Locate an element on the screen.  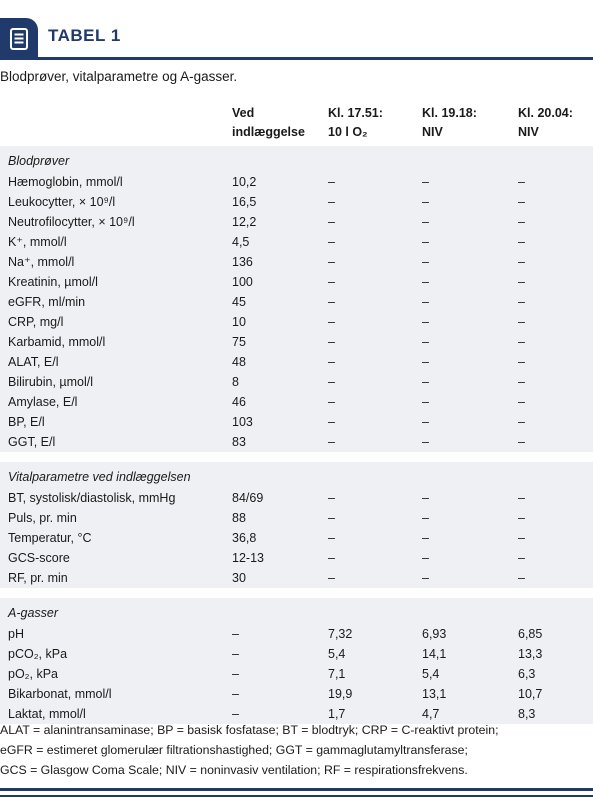
cell-value: 46 is located at coordinates (280, 402).